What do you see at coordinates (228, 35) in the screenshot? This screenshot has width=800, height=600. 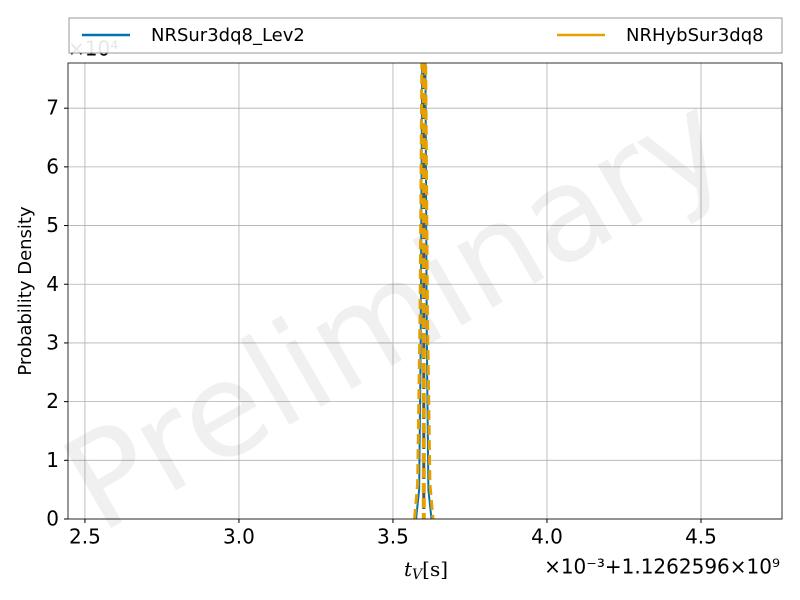 I see `legend-label: NRSur3dq8_Lev2` at bounding box center [228, 35].